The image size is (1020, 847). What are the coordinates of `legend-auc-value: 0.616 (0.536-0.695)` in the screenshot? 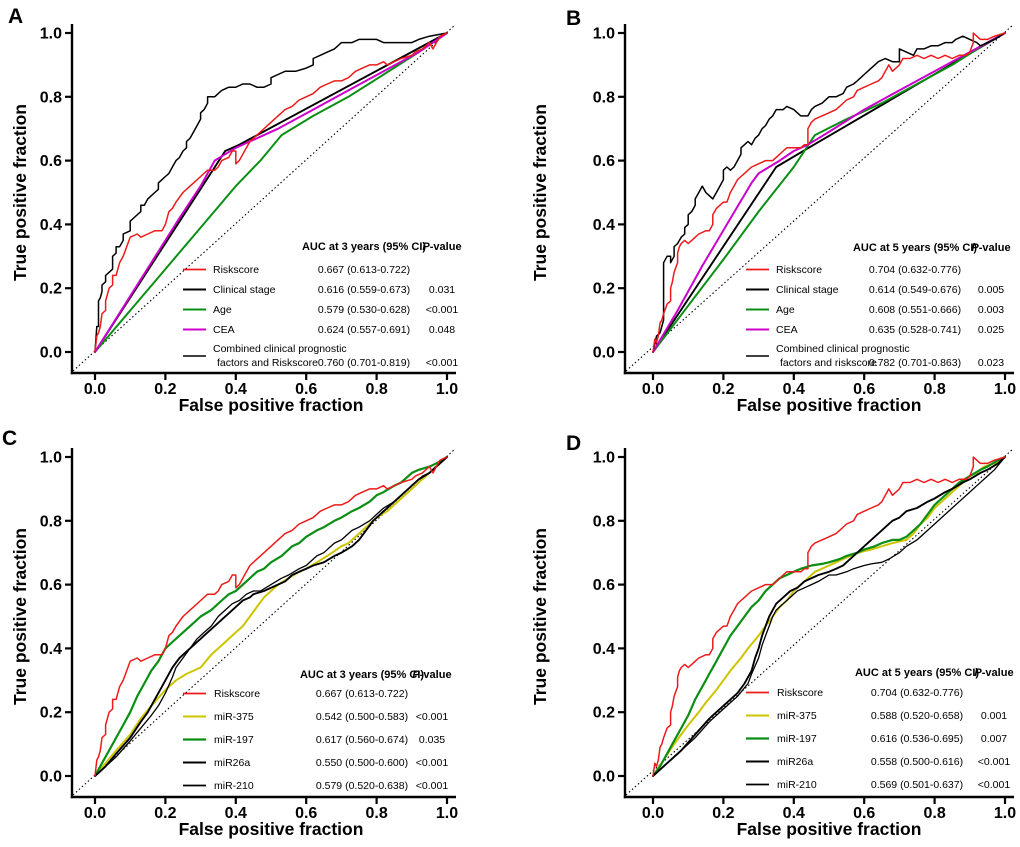 It's located at (917, 739).